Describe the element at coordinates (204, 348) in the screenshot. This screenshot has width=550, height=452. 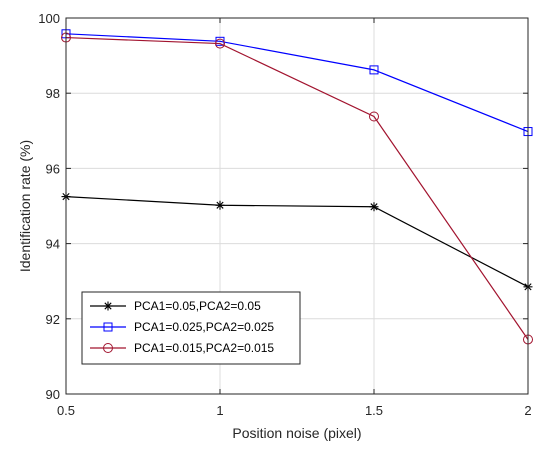
I see `legend-label: PCA1=0.015,PCA2=0.015` at that location.